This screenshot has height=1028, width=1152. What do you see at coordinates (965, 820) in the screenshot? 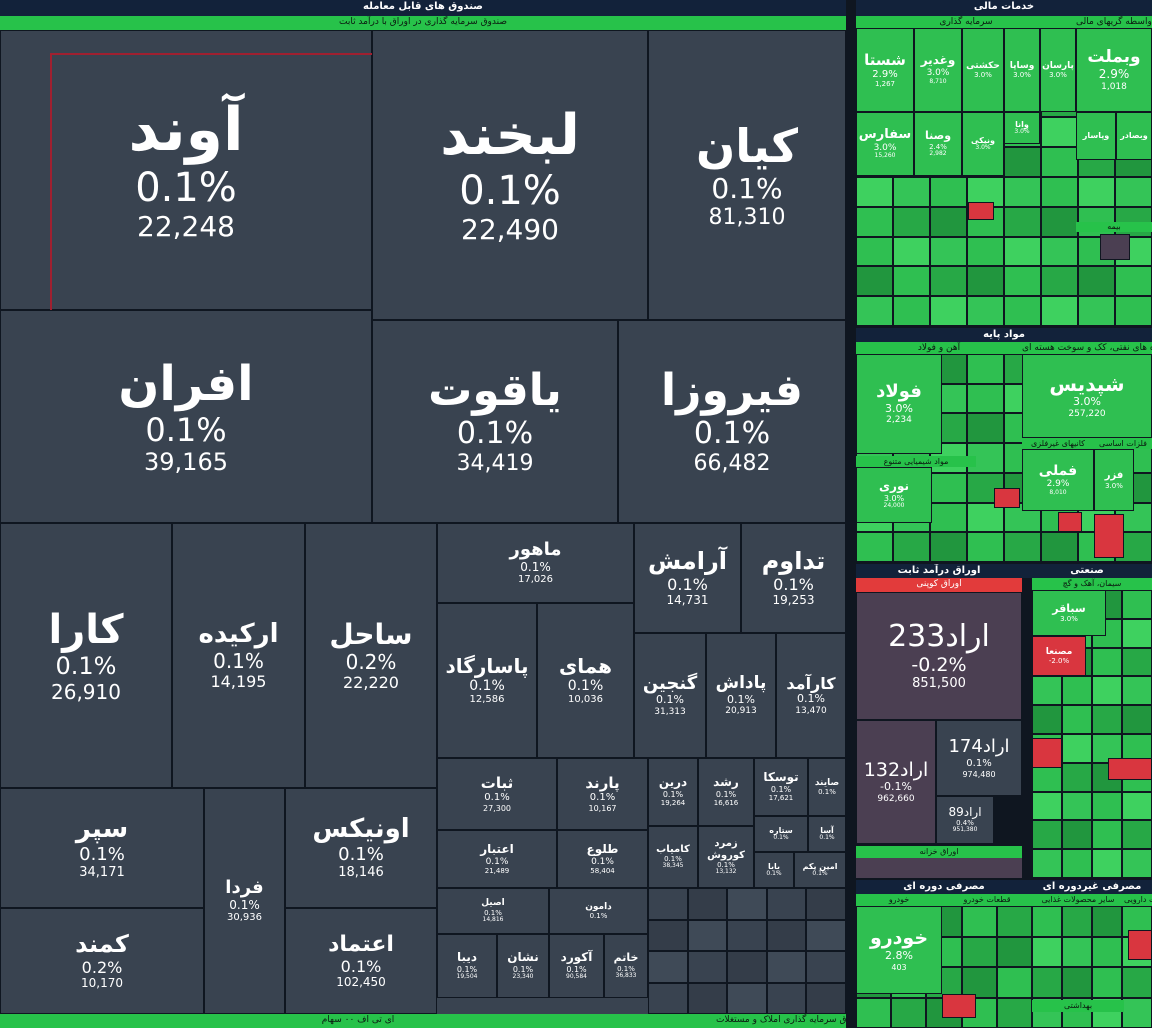
I see `chart-tile: اراد89 0.4% 951,380` at bounding box center [965, 820].